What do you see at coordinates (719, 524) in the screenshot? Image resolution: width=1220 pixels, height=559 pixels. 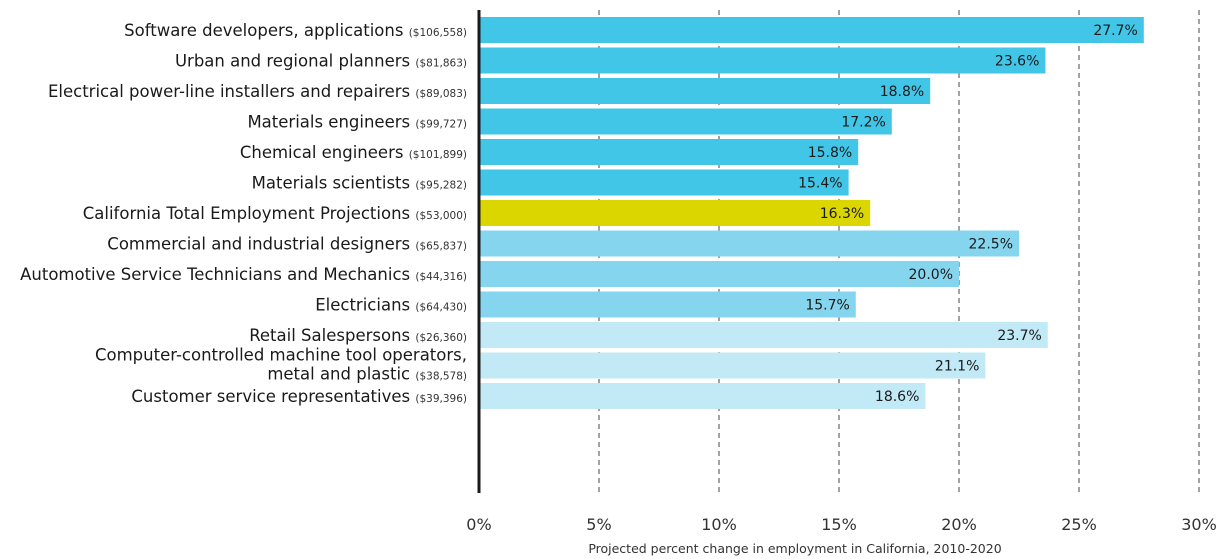 I see `x-tick-label: 10%` at bounding box center [719, 524].